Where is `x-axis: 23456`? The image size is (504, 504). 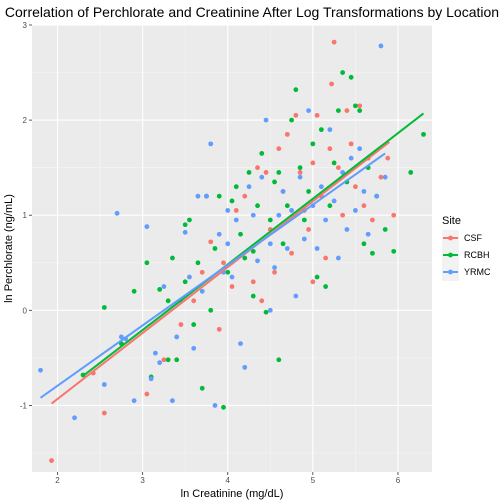
x-axis: 23456 is located at coordinates (227, 478).